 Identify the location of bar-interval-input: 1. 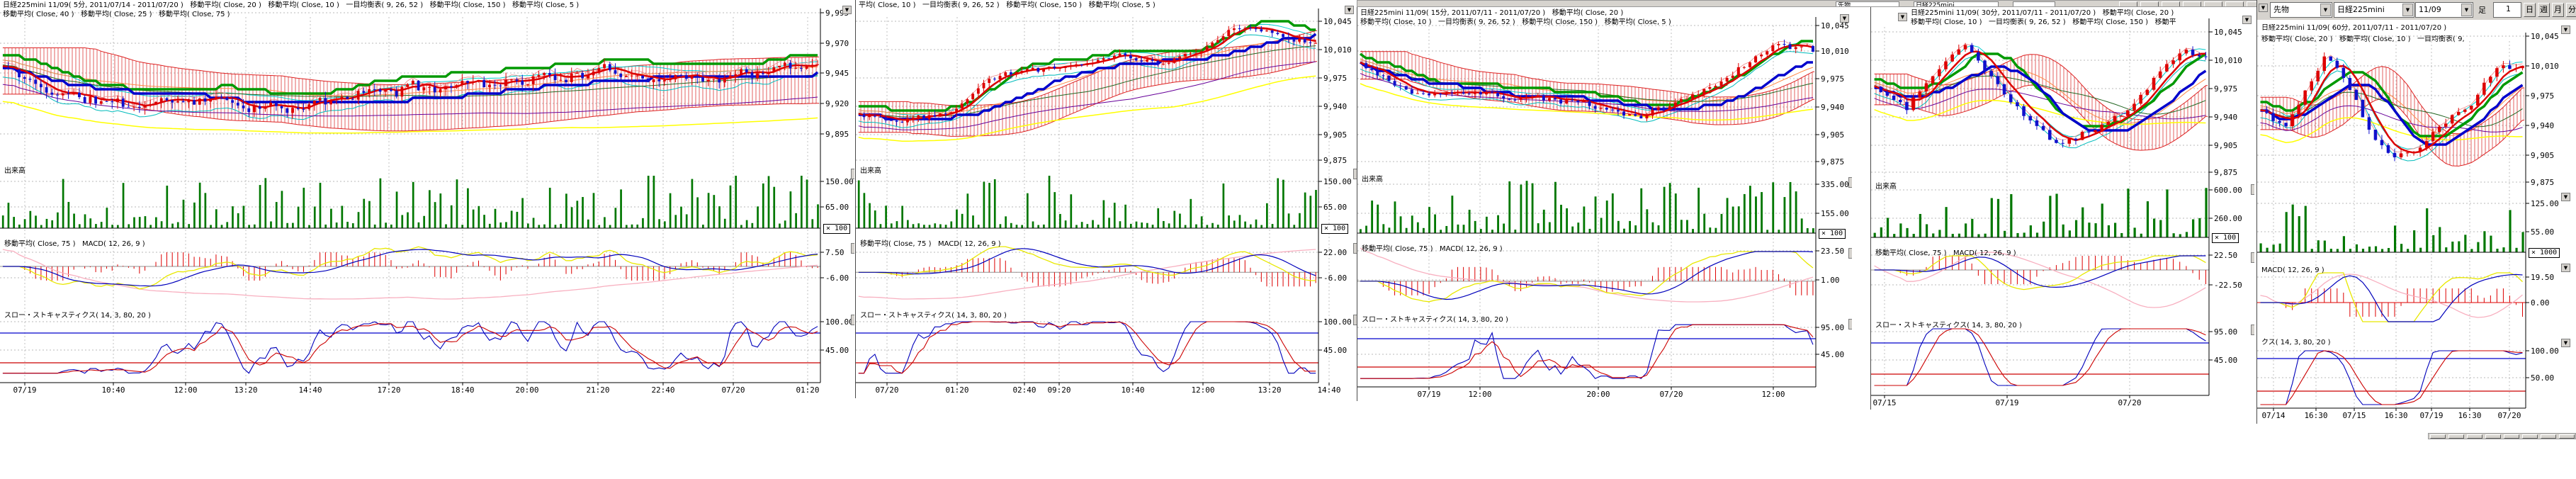
(2507, 10).